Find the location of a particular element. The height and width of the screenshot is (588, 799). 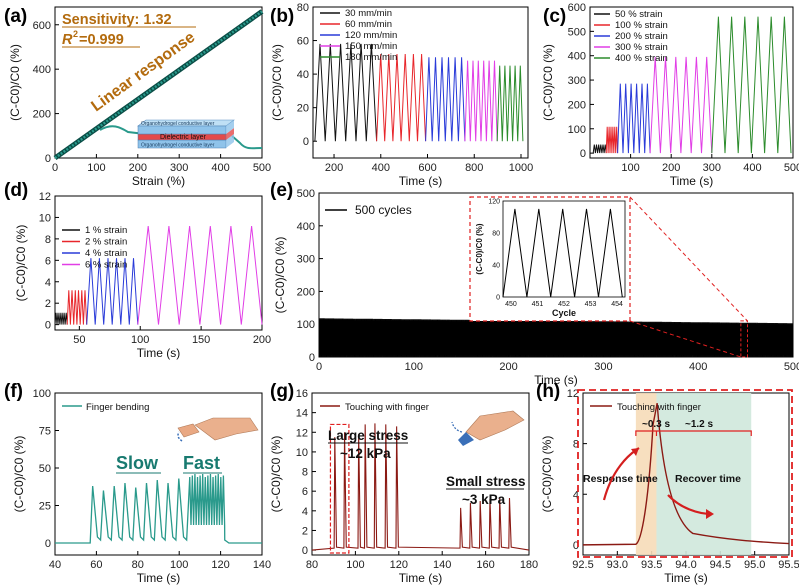

panel-label: (g) is located at coordinates (282, 391).